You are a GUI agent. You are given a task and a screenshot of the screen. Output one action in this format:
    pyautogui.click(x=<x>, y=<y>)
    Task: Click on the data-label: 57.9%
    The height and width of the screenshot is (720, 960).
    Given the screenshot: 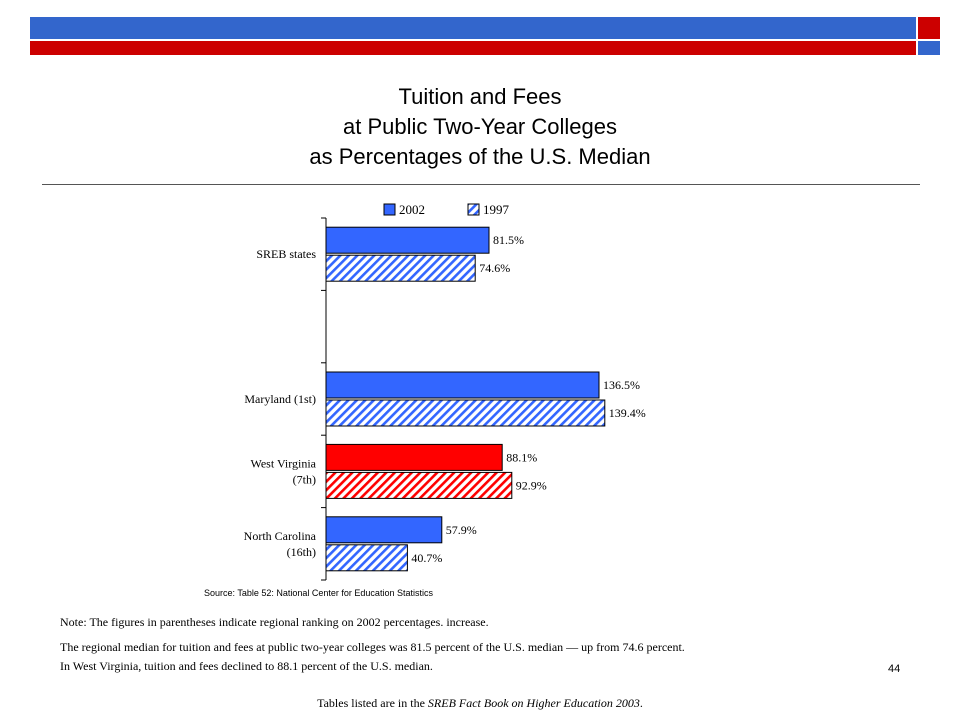 What is the action you would take?
    pyautogui.click(x=461, y=530)
    